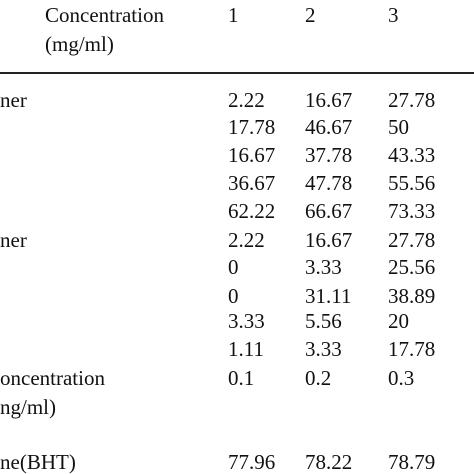  Describe the element at coordinates (252, 462) in the screenshot. I see `cell: 77.96` at that location.